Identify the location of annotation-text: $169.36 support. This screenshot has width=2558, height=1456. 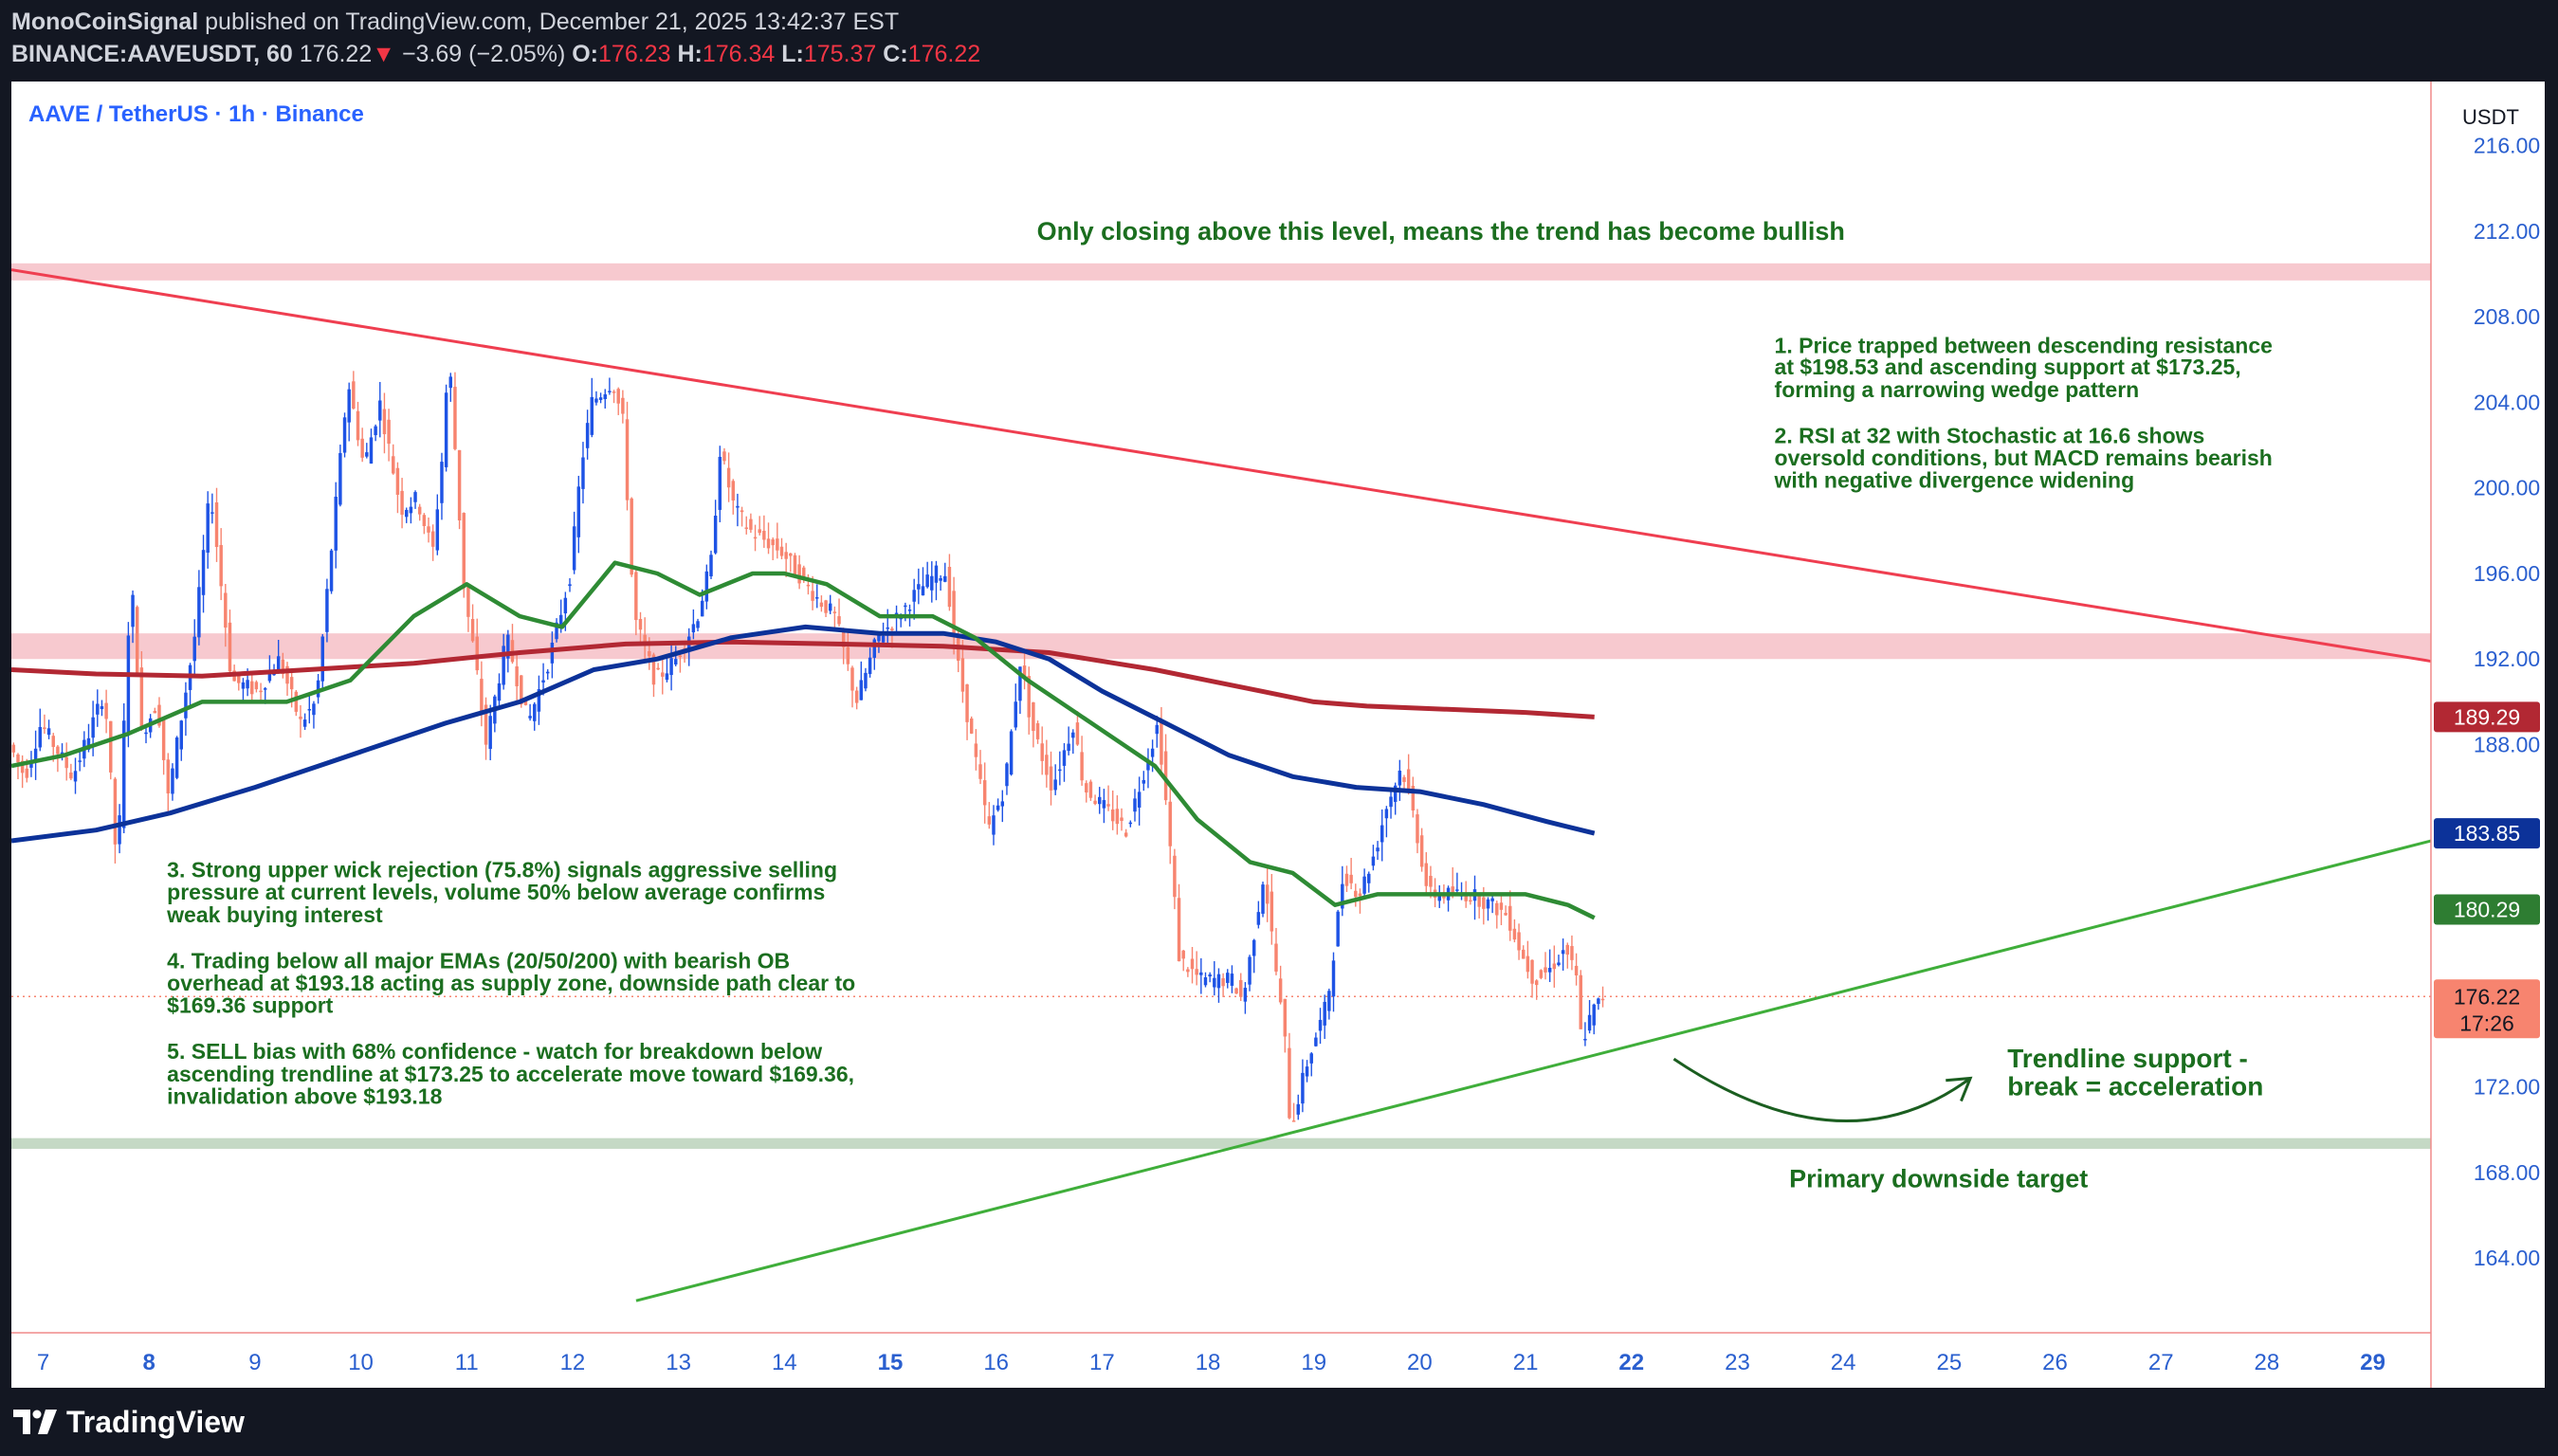
(250, 1005).